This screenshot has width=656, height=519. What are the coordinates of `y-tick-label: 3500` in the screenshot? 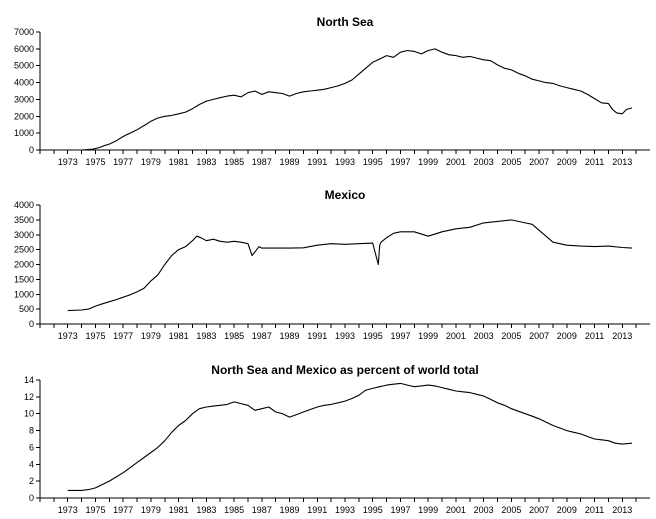 It's located at (24, 220).